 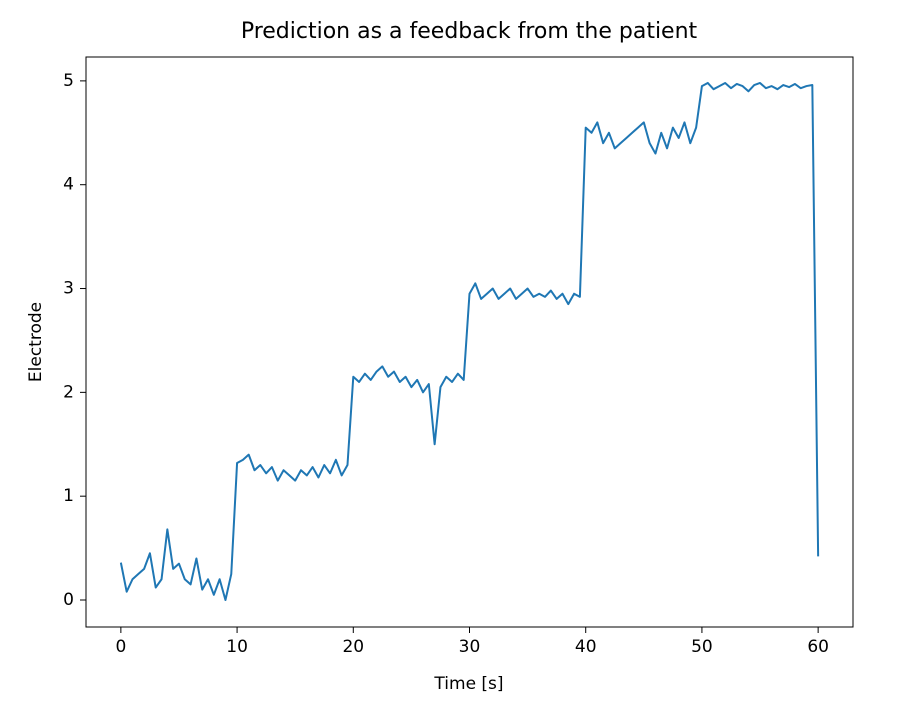 I want to click on y-tick-label: 4, so click(x=68, y=185).